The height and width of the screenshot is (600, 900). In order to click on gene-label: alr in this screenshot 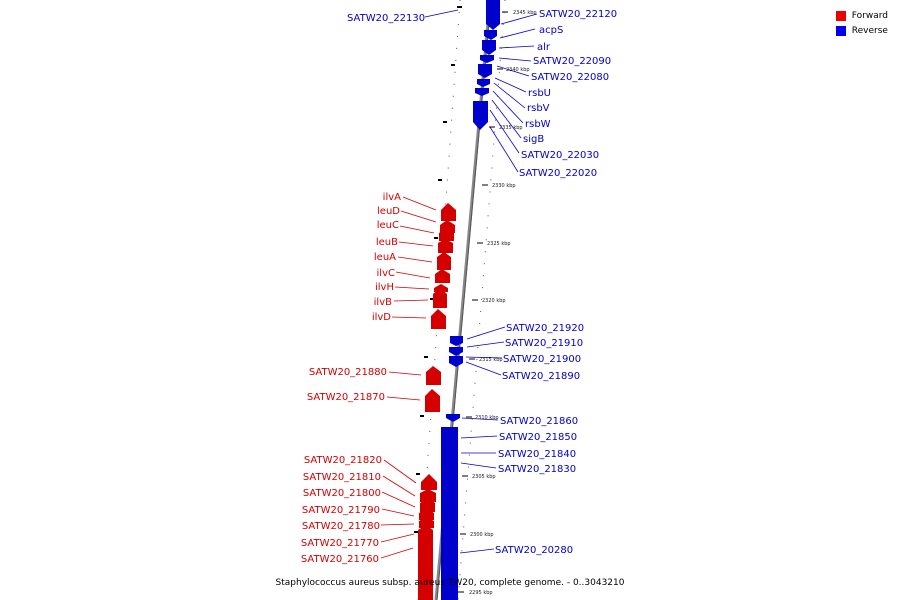, I will do `click(544, 47)`.